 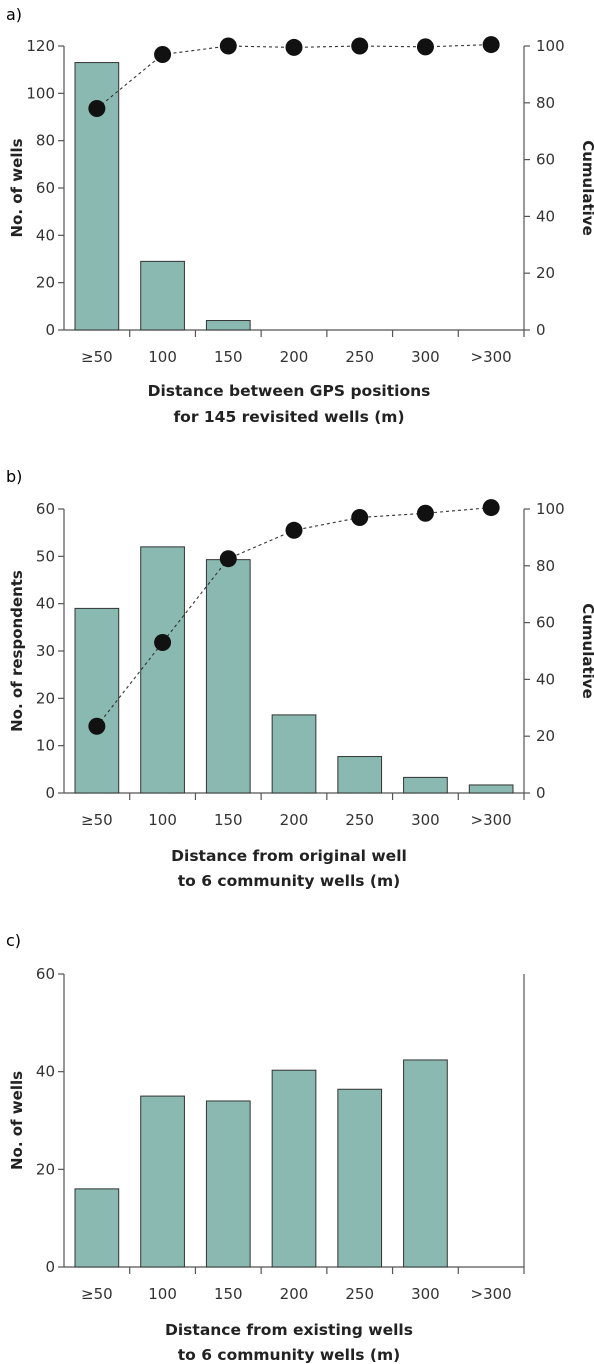 I want to click on y-axis-title: No. of respondents, so click(x=17, y=651).